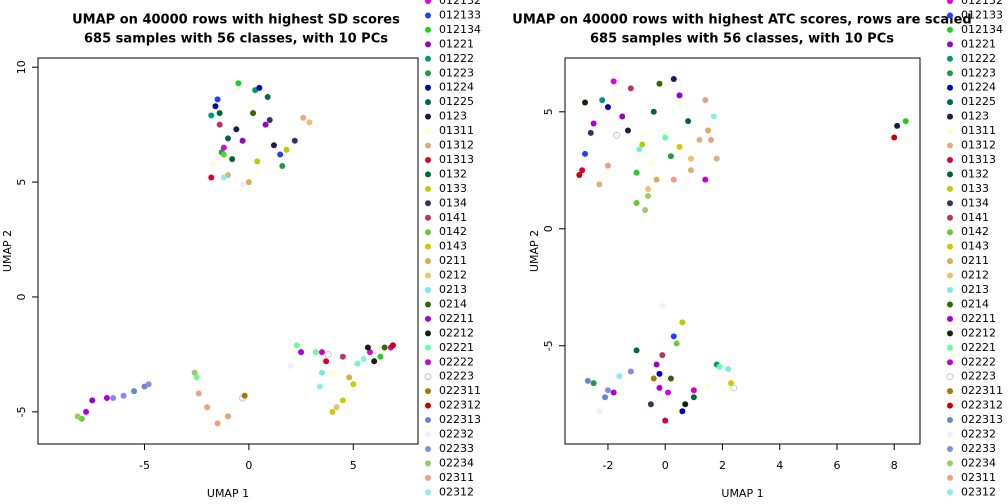  I want to click on x-tick-label: 0, so click(248, 465).